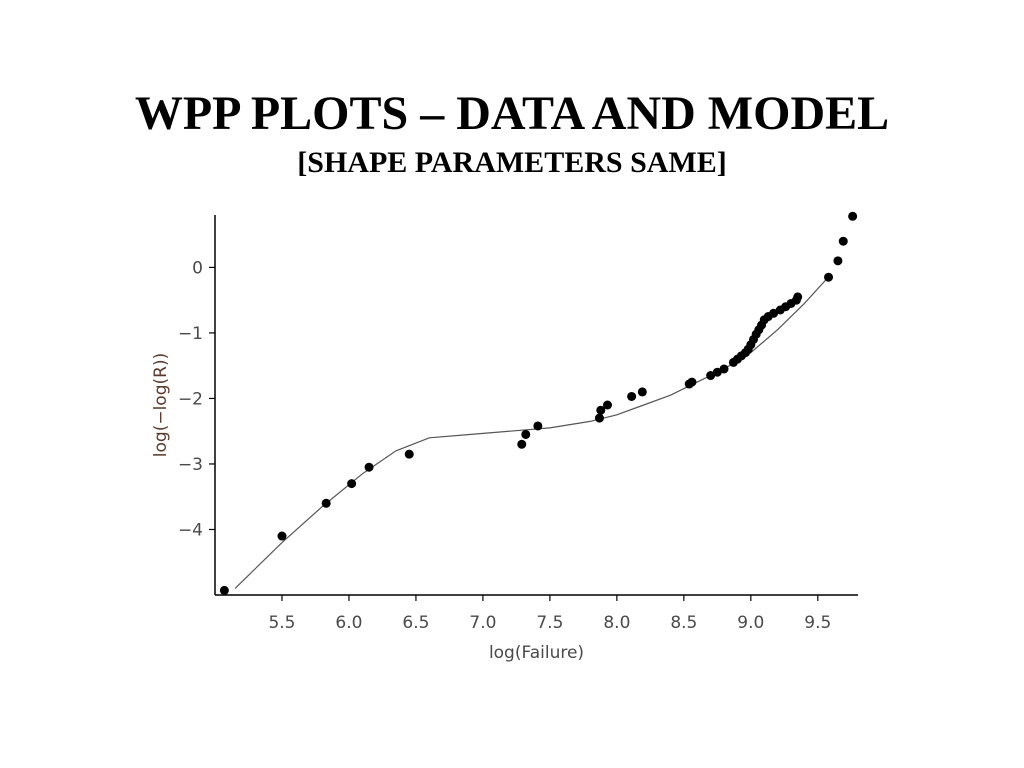 The width and height of the screenshot is (1024, 768). Describe the element at coordinates (190, 465) in the screenshot. I see `y-tick-label: −3` at that location.